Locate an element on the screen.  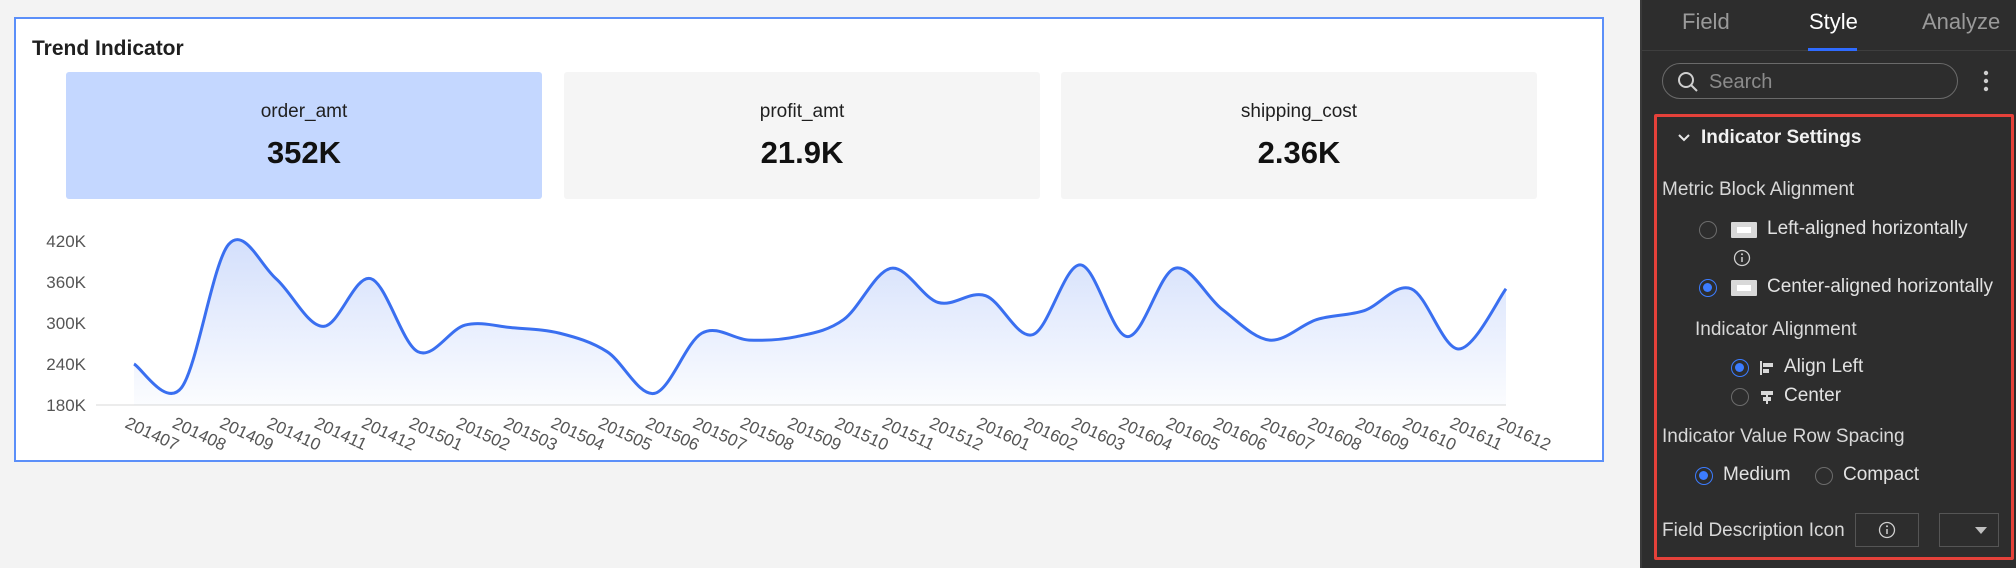
x-tick-label: 201409 is located at coordinates (246, 433).